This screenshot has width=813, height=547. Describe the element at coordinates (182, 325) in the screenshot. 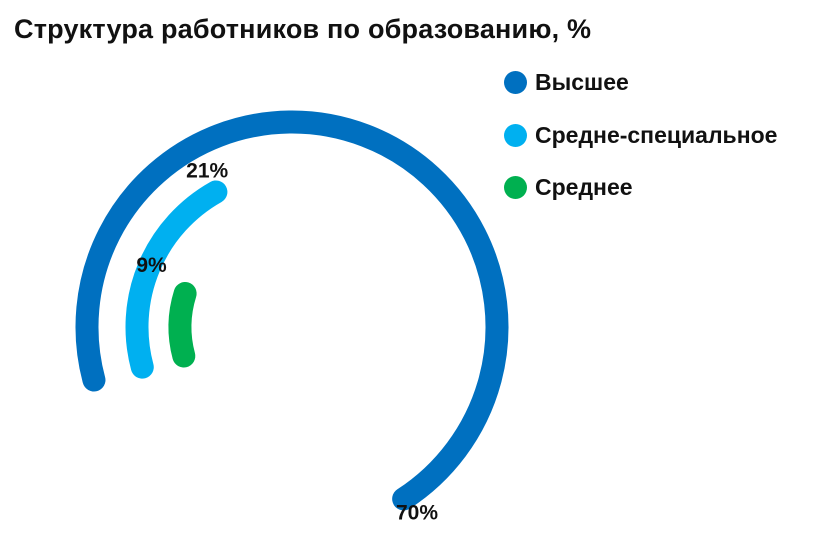

I see `ring-bar-secondary` at that location.